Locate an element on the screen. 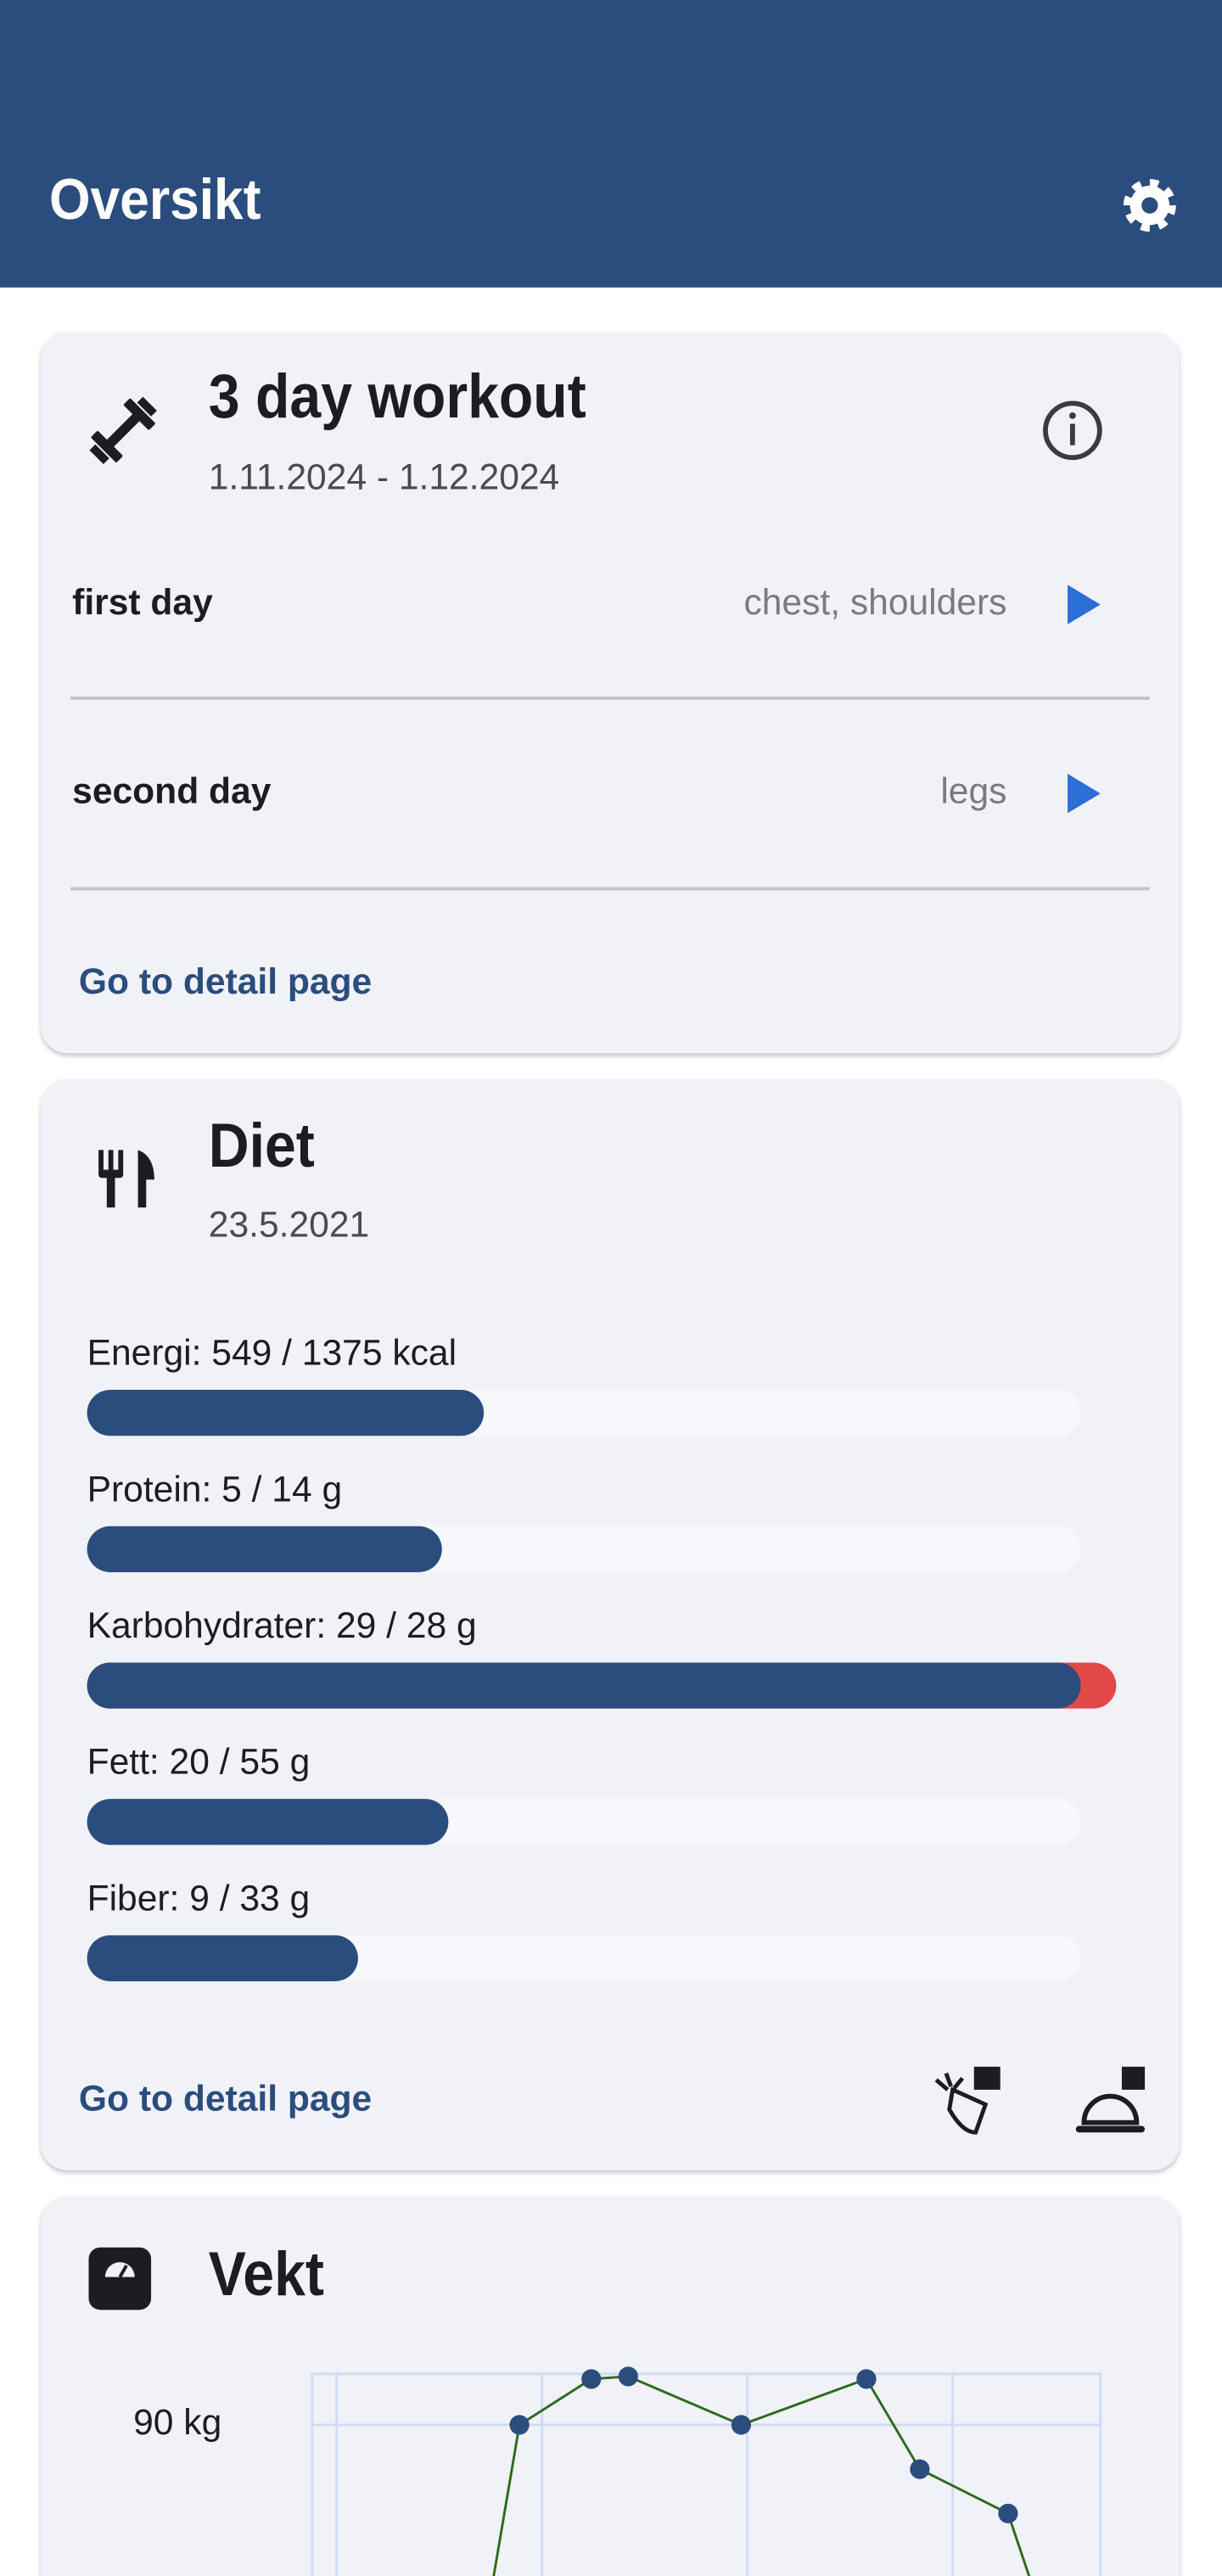  restaurant-icon is located at coordinates (126, 1179).